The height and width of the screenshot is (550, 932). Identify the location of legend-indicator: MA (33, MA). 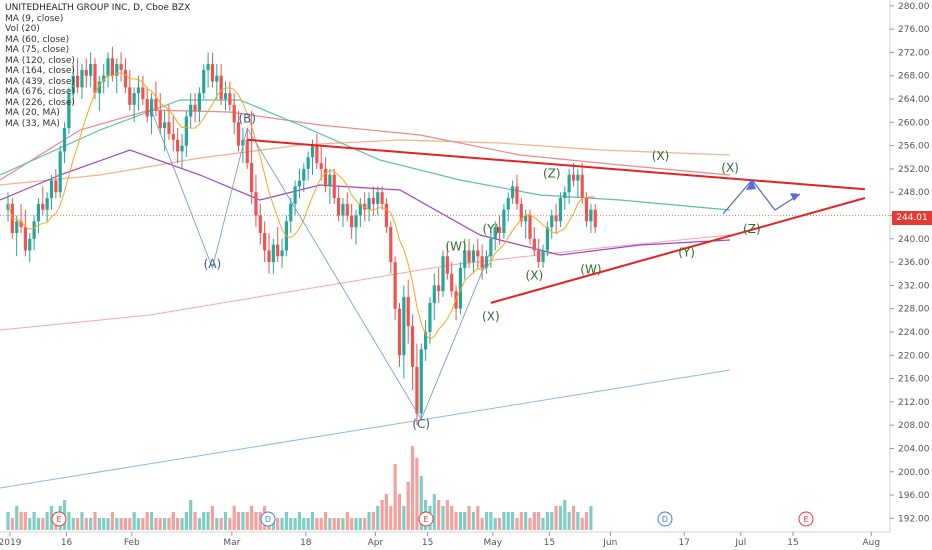
(32, 123).